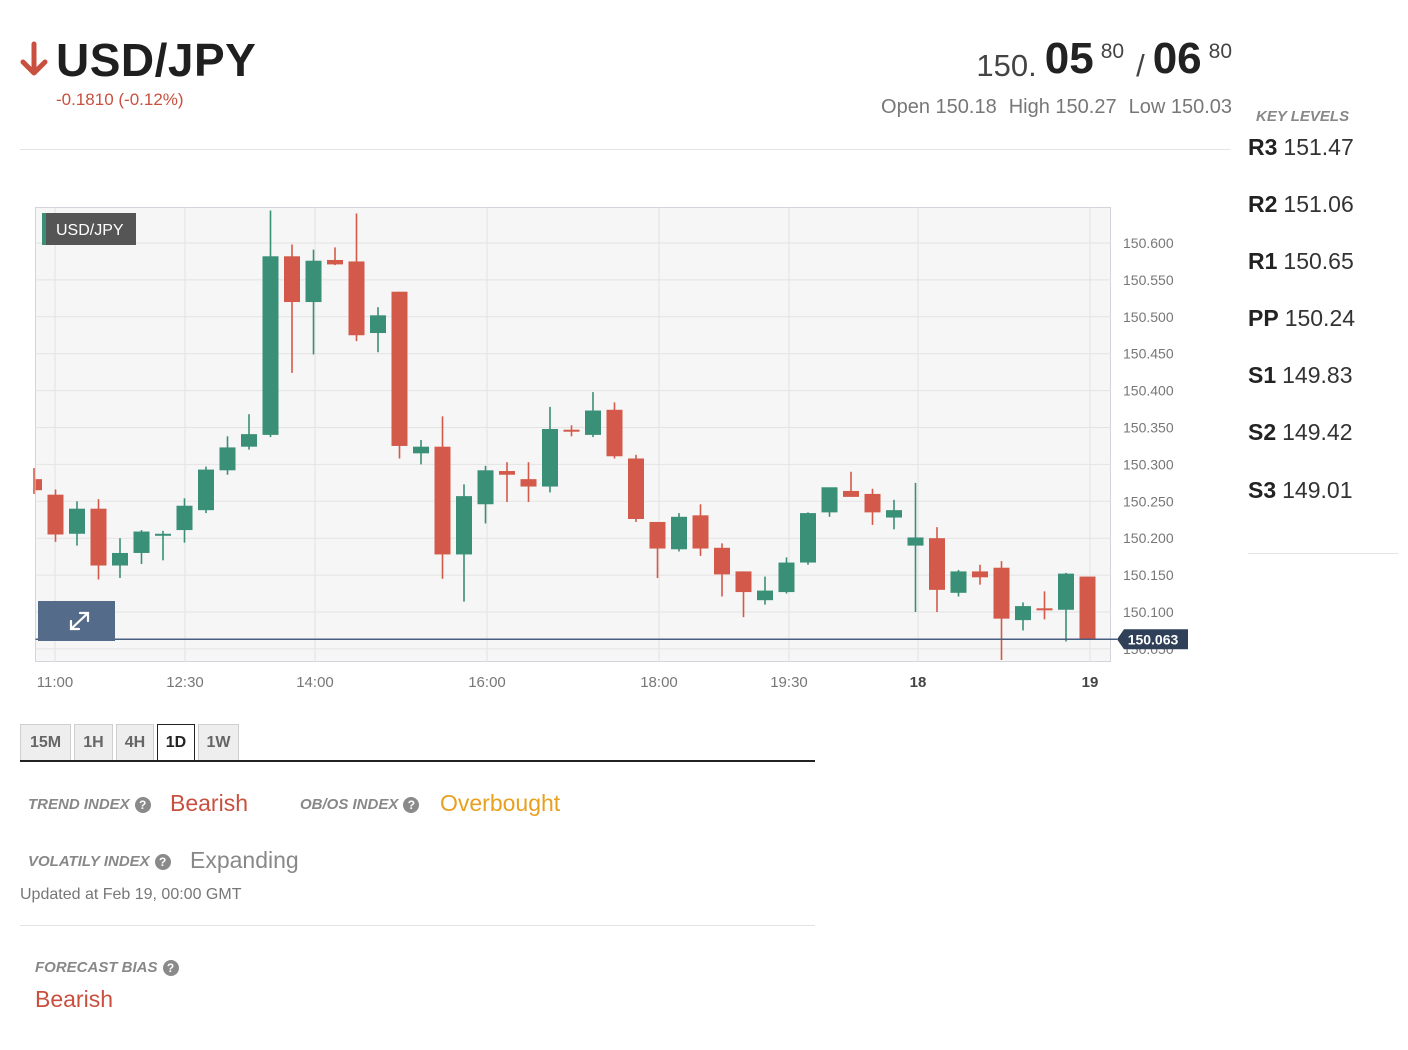 The width and height of the screenshot is (1408, 1050). Describe the element at coordinates (625, 149) in the screenshot. I see `header-divider` at that location.